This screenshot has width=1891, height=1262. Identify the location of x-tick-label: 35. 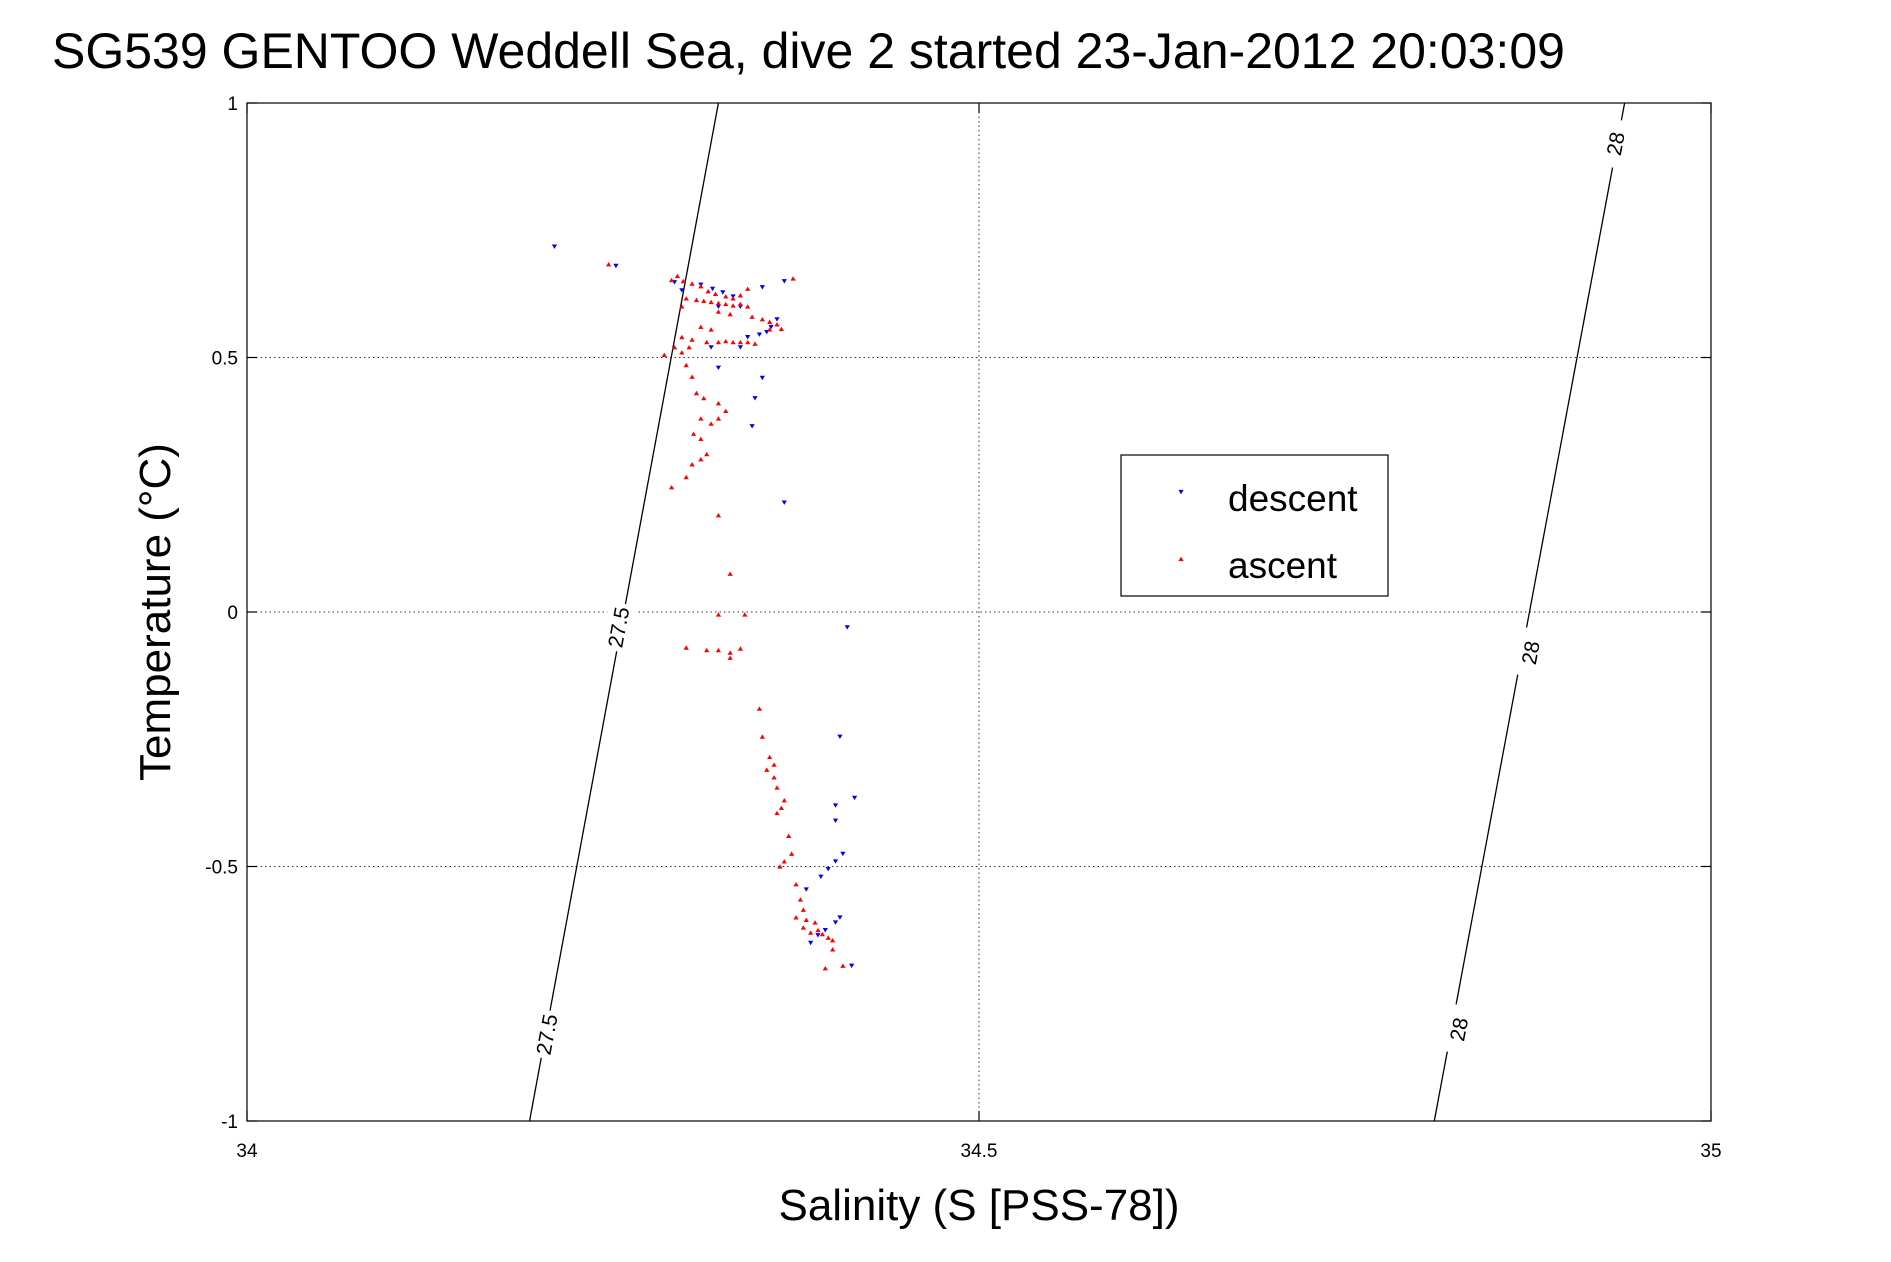
(1710, 1151).